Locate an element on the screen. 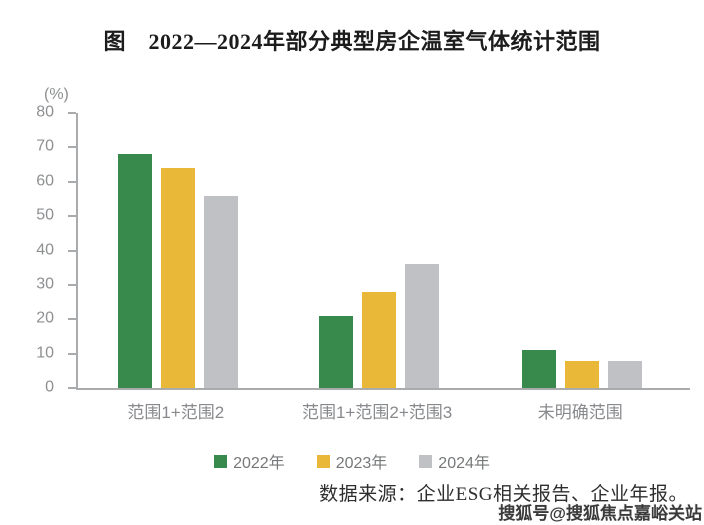 This screenshot has width=704, height=525. watermark: 搜狐号@搜狐焦点嘉峪关站 is located at coordinates (600, 513).